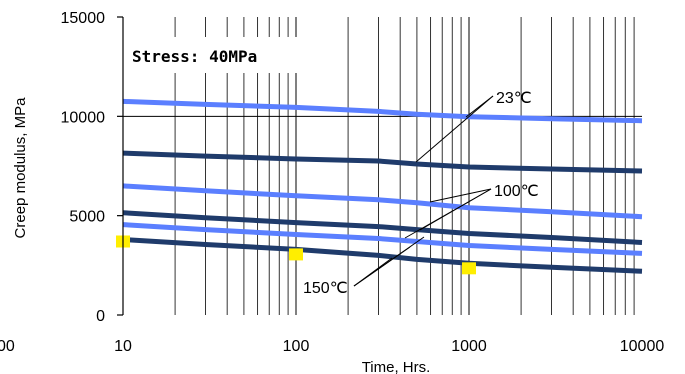 The width and height of the screenshot is (685, 374). Describe the element at coordinates (514, 98) in the screenshot. I see `annotation-23c: 23℃` at that location.